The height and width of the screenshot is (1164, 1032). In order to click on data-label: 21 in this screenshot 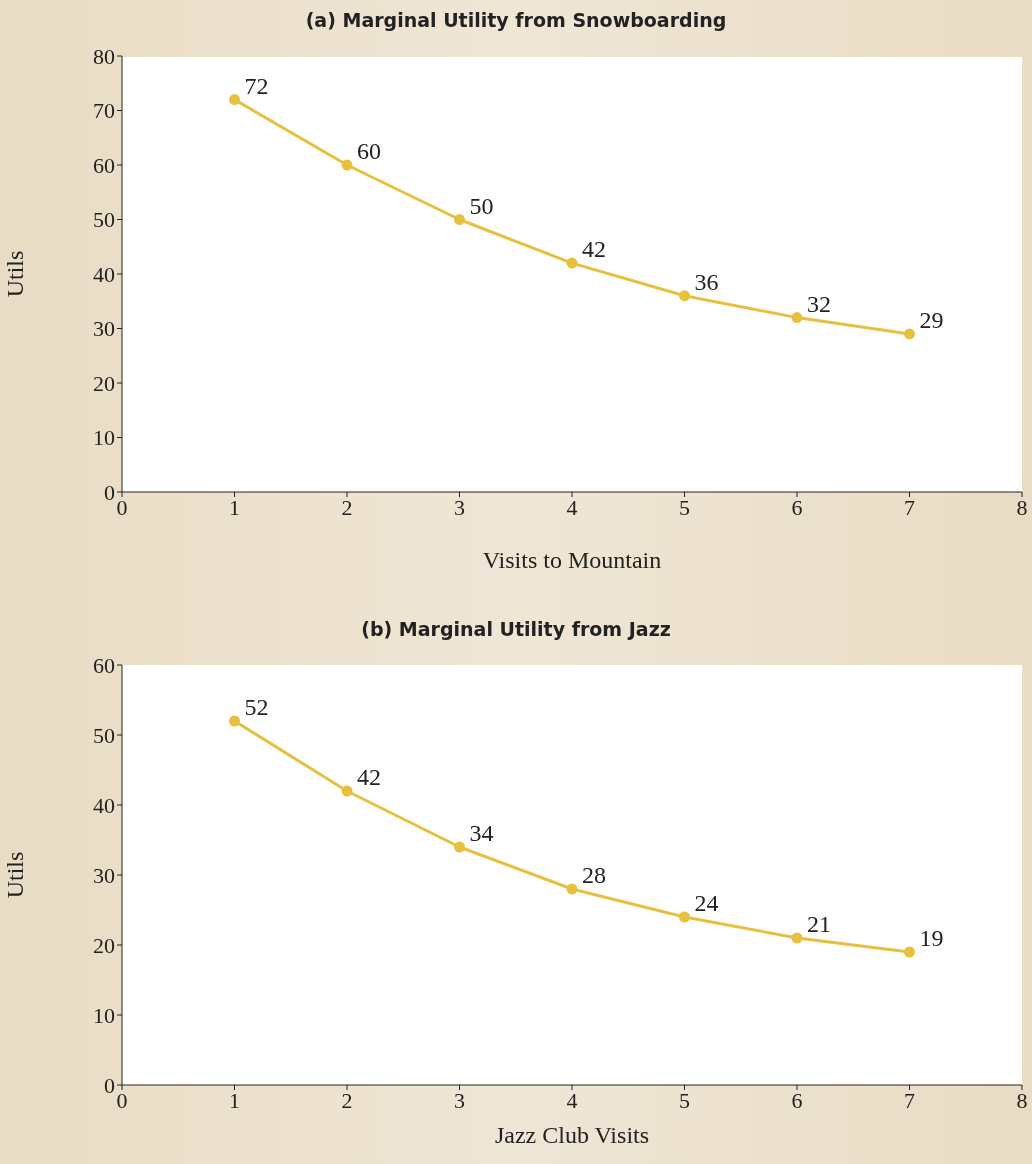, I will do `click(819, 924)`.